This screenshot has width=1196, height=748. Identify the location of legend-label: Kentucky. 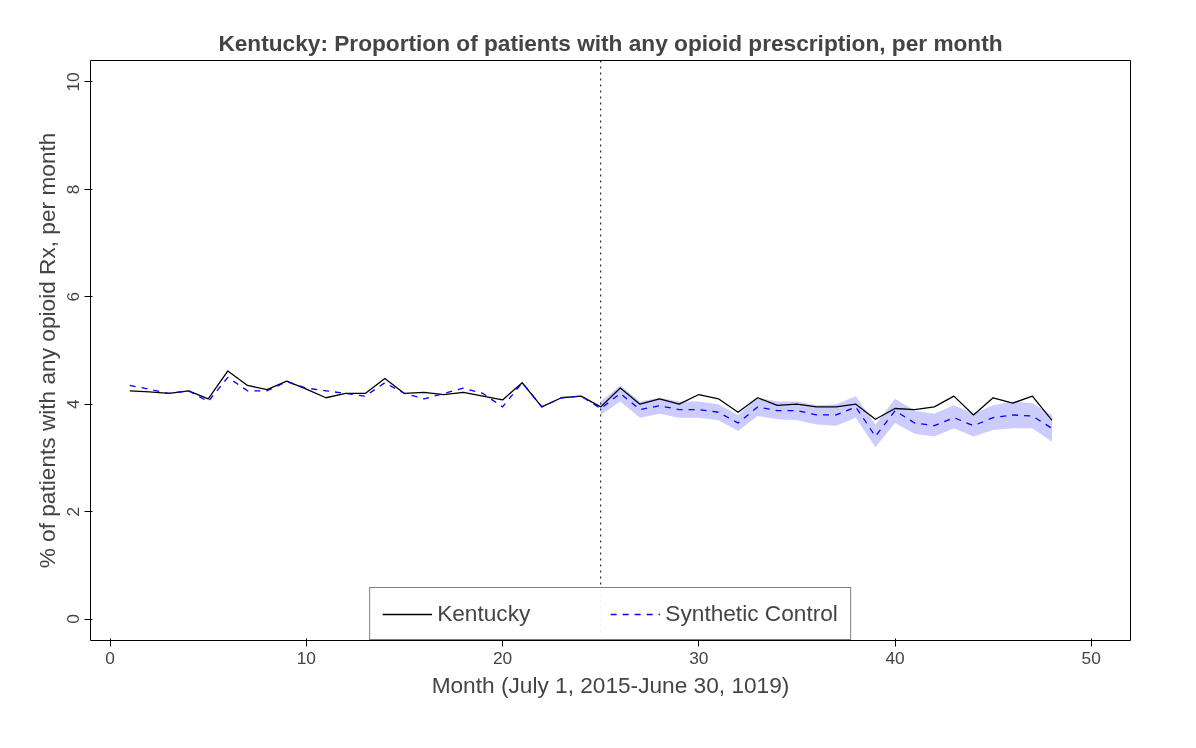
(484, 613).